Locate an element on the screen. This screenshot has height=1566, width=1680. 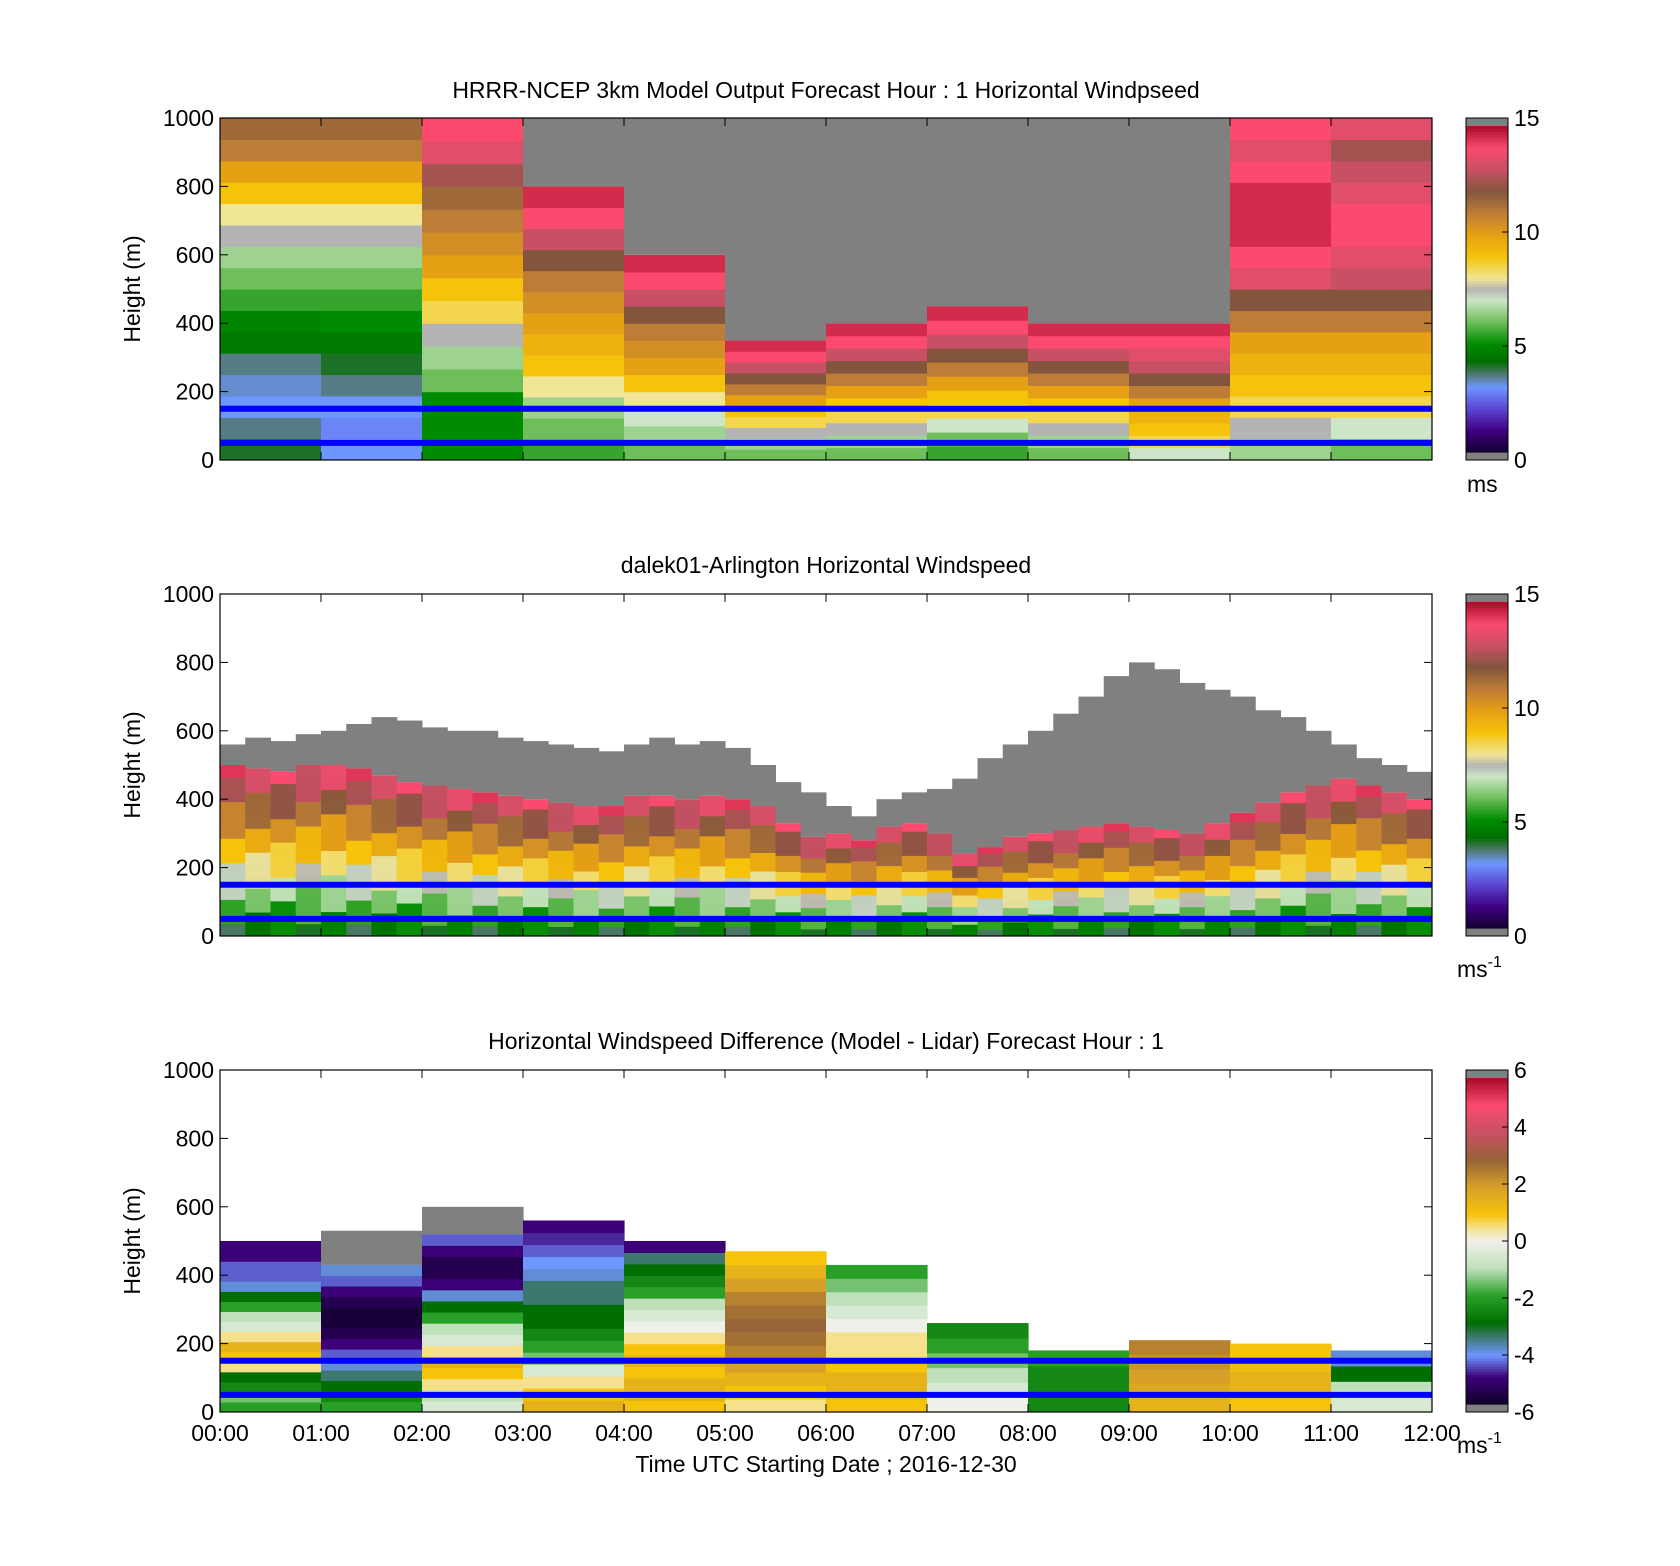
colorbar-units-model: ms is located at coordinates (1482, 484).